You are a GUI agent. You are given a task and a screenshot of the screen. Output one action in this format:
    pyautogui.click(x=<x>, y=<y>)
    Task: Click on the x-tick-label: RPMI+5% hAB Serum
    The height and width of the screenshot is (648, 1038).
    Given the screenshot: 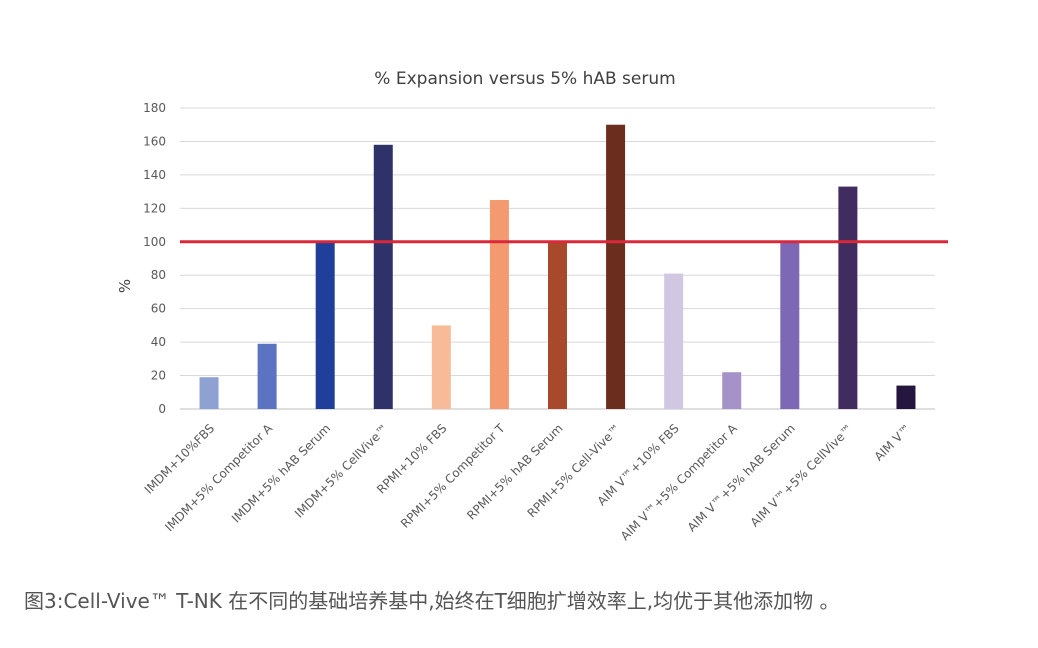 What is the action you would take?
    pyautogui.click(x=514, y=471)
    